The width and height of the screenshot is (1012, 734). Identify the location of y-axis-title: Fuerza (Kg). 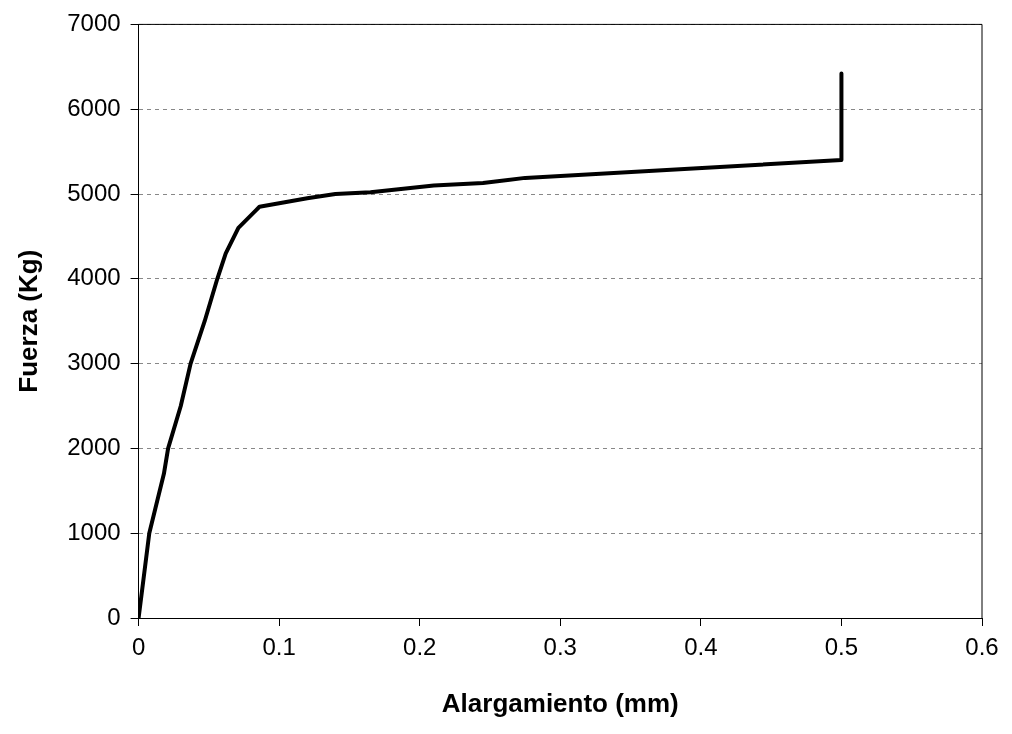
(27, 321).